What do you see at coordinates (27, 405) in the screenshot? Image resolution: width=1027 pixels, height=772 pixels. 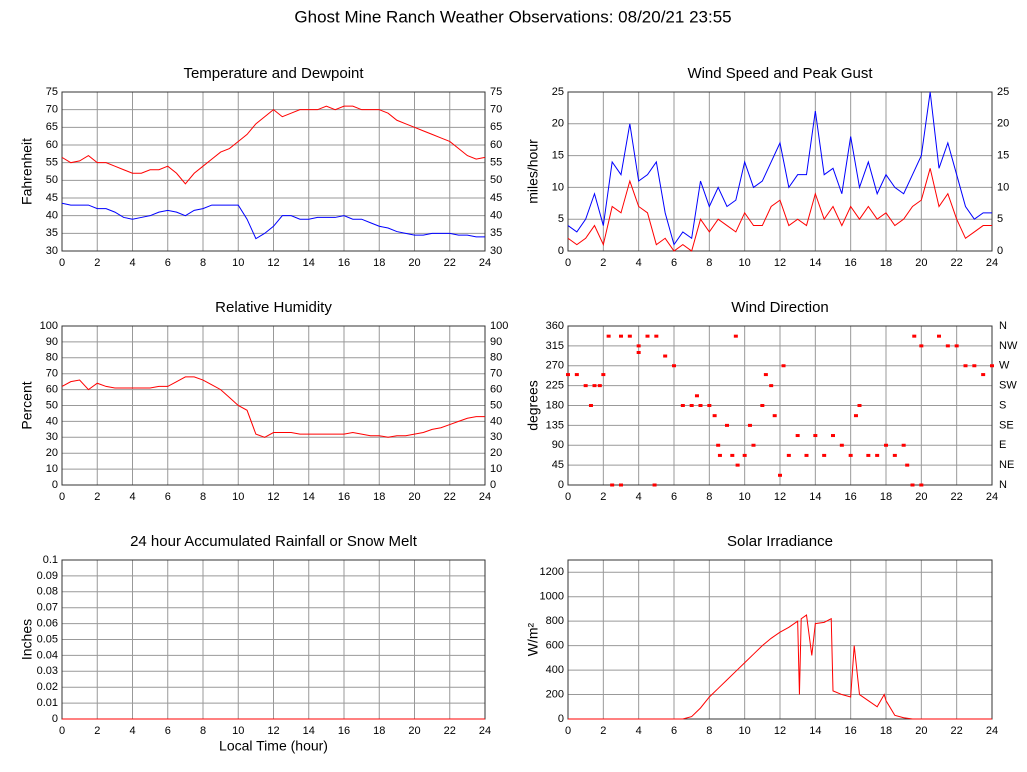 I see `y-axis-label: Percent` at bounding box center [27, 405].